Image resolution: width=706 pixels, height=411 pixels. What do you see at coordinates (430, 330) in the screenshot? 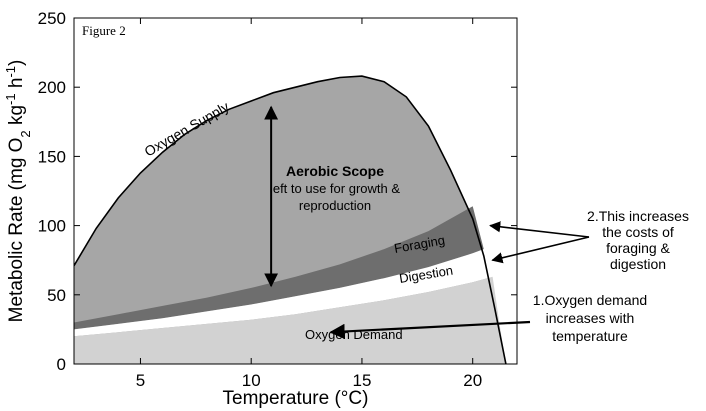
I see `note-oxygen-demand-arrow` at bounding box center [430, 330].